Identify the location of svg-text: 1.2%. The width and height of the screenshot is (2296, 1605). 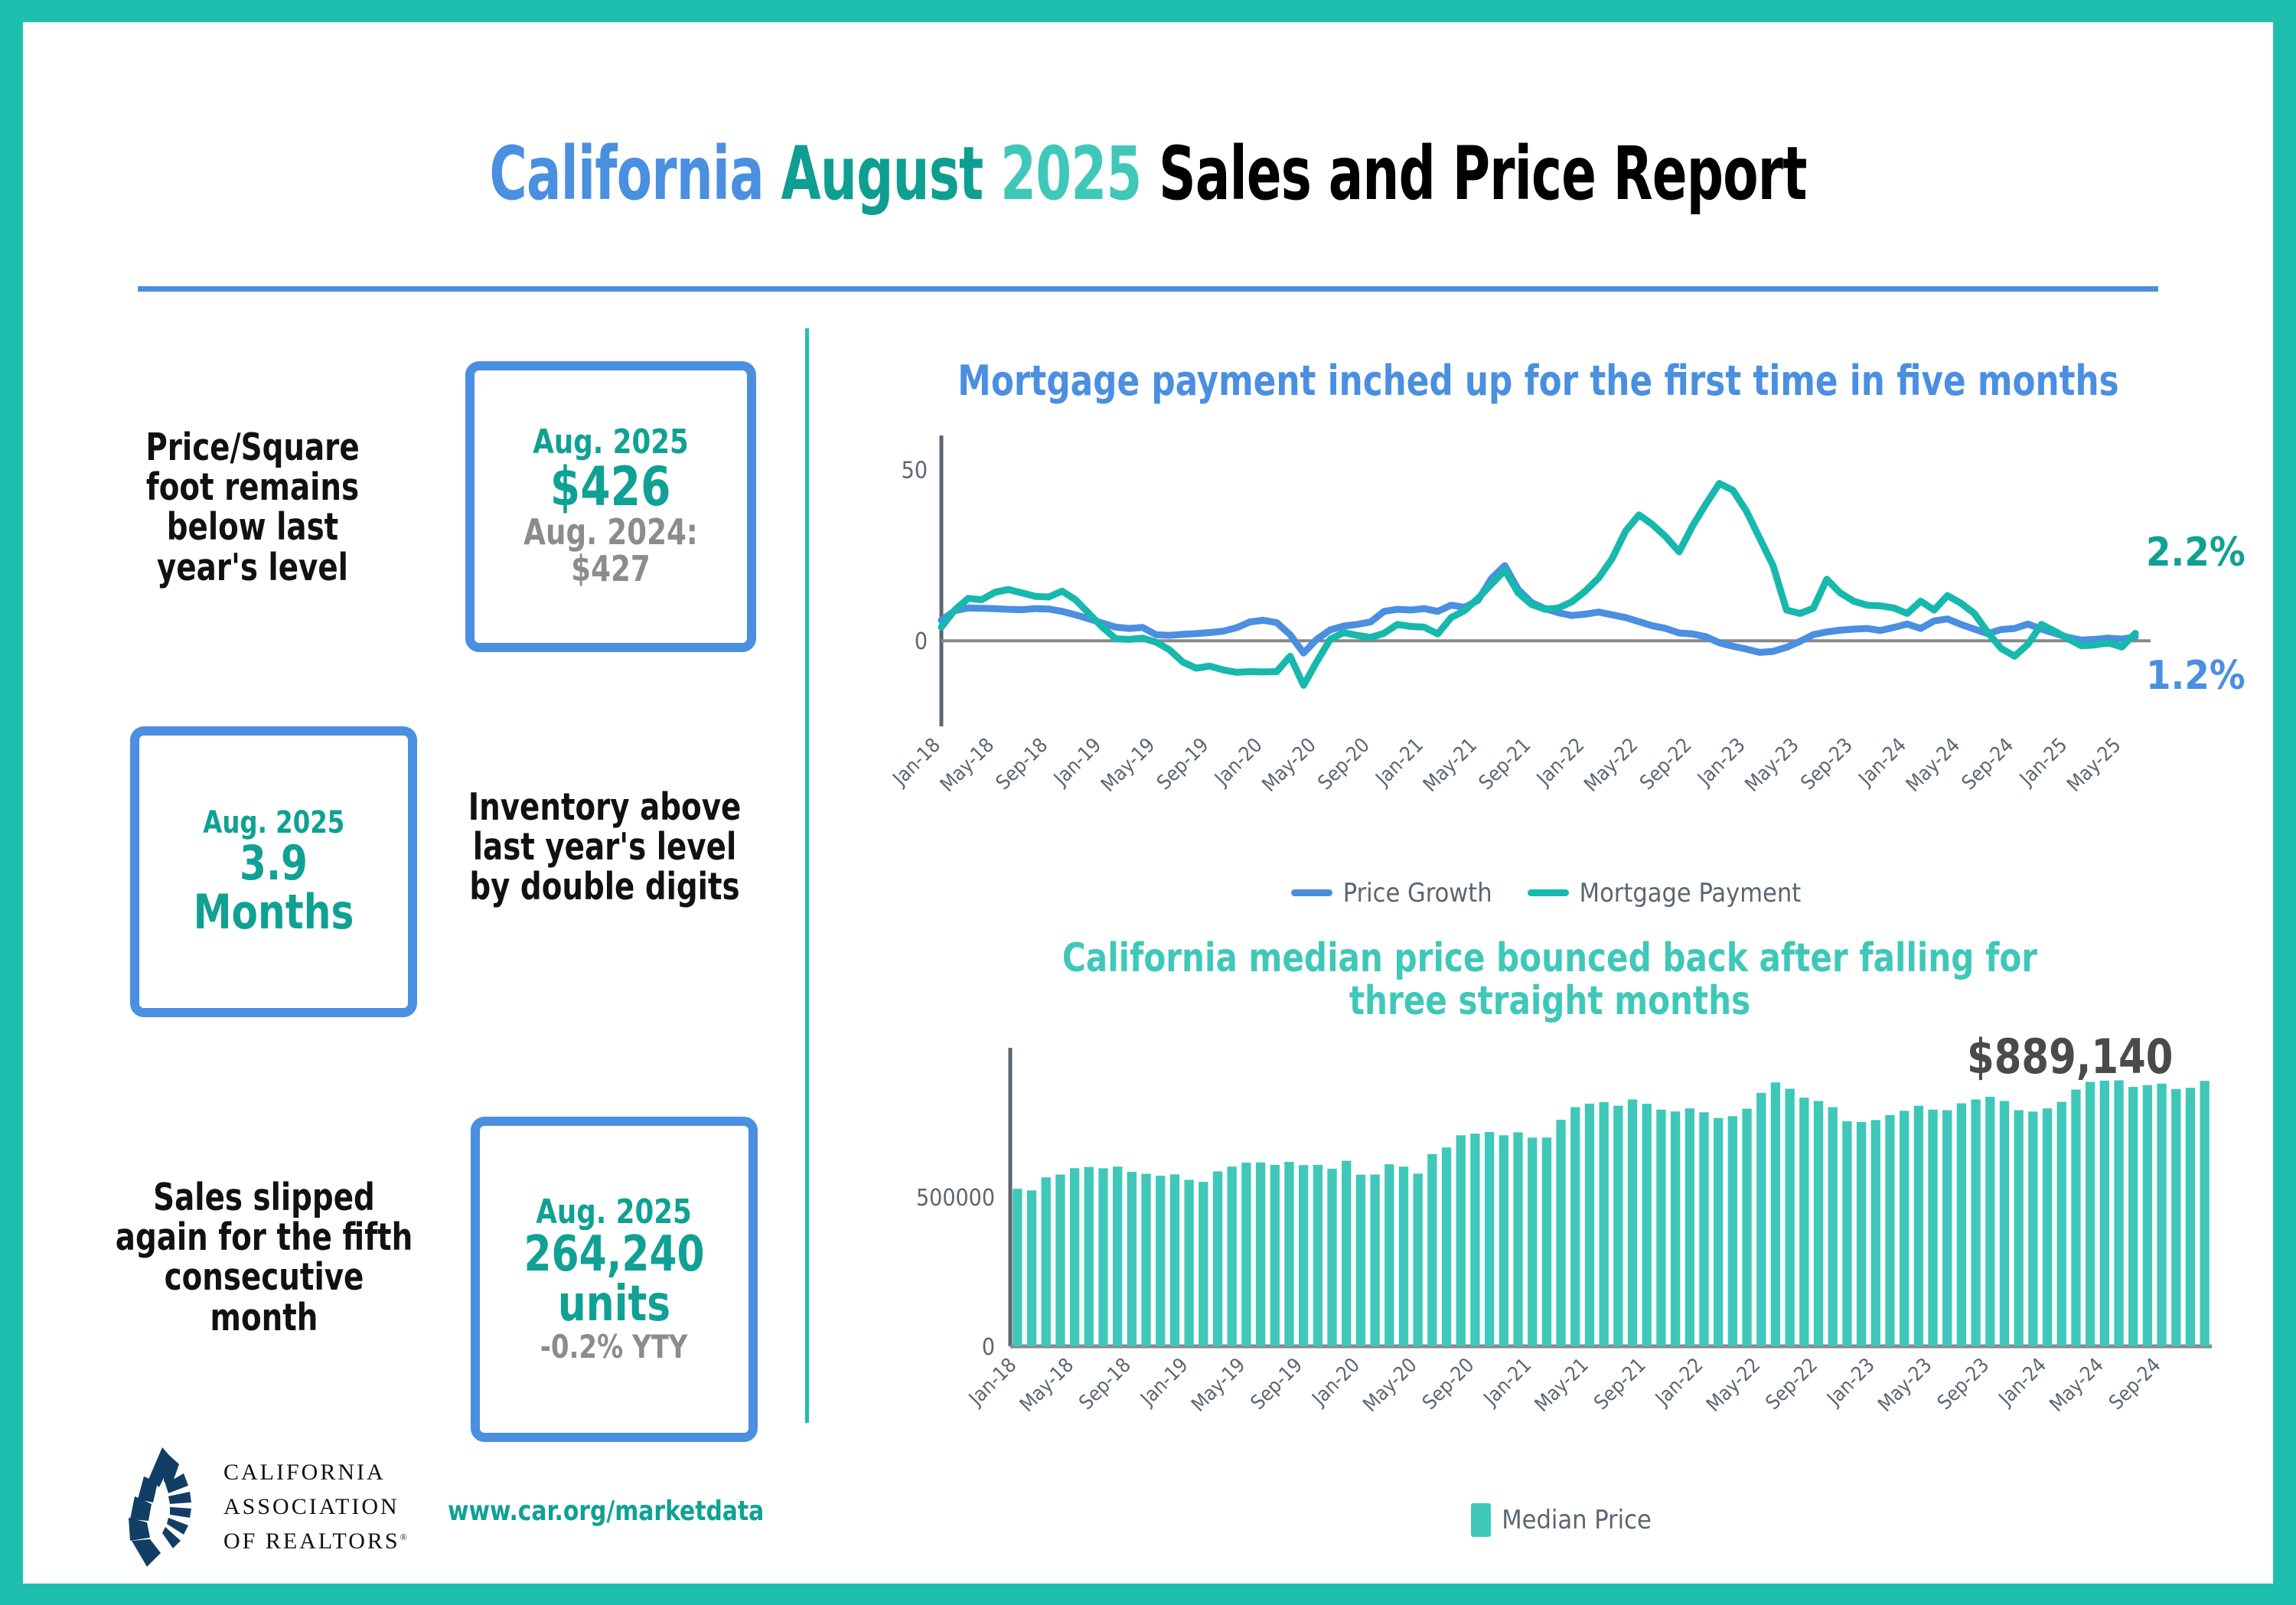
(2195, 675).